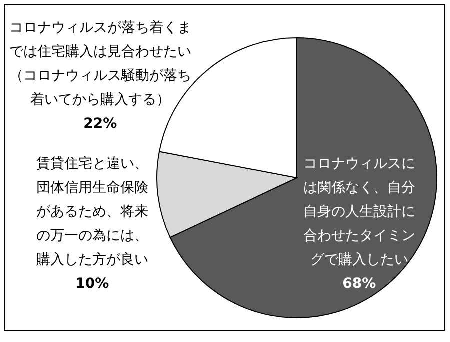  What do you see at coordinates (92, 284) in the screenshot?
I see `data-label: 10%` at bounding box center [92, 284].